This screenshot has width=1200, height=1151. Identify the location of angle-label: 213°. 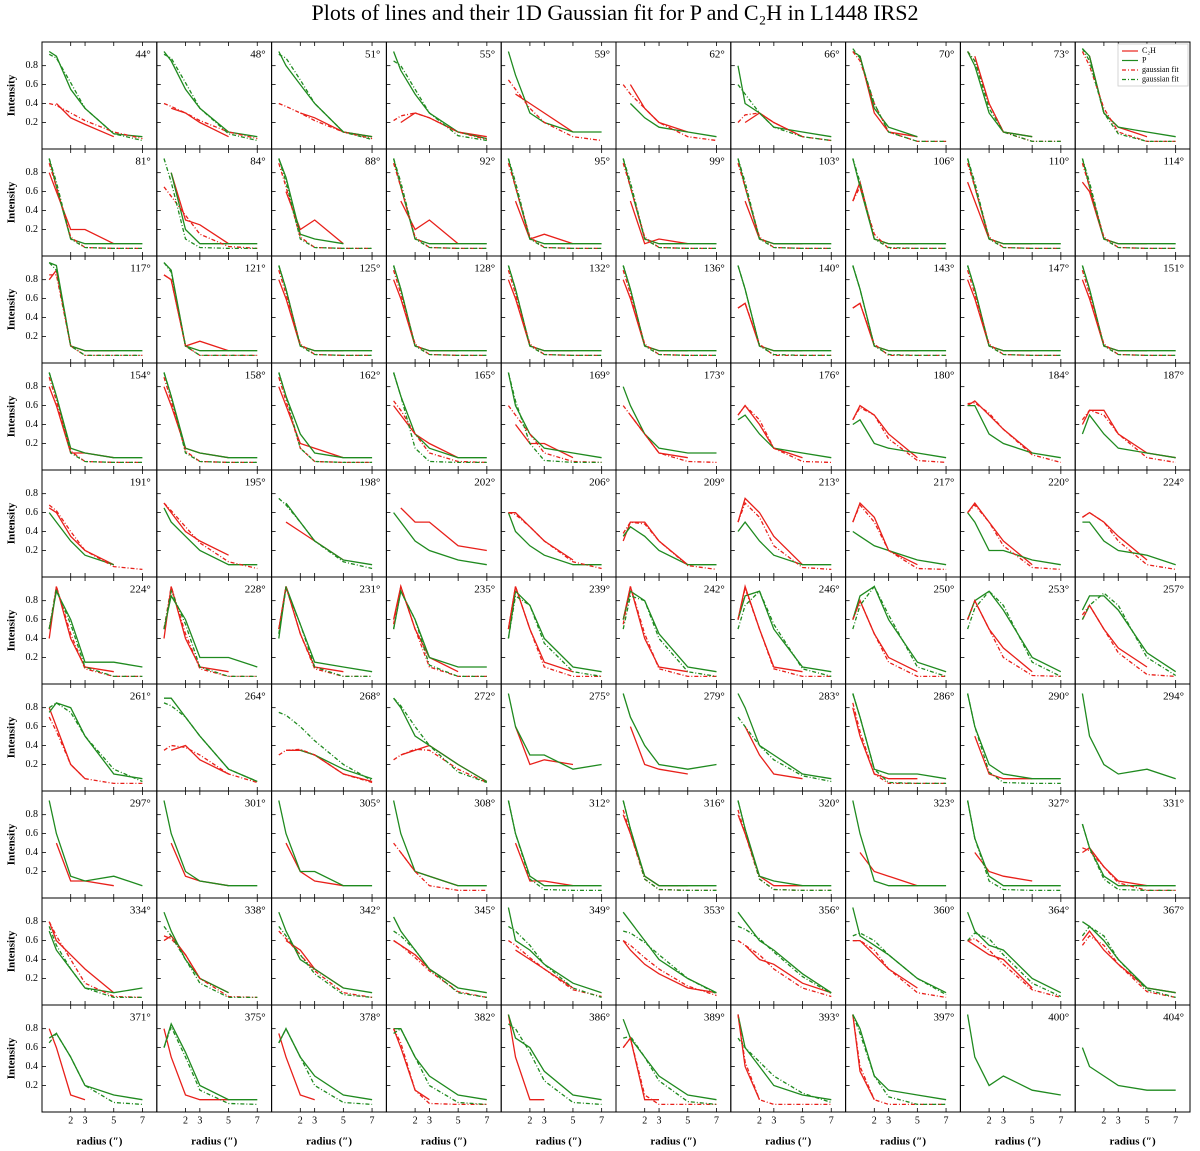
(829, 483).